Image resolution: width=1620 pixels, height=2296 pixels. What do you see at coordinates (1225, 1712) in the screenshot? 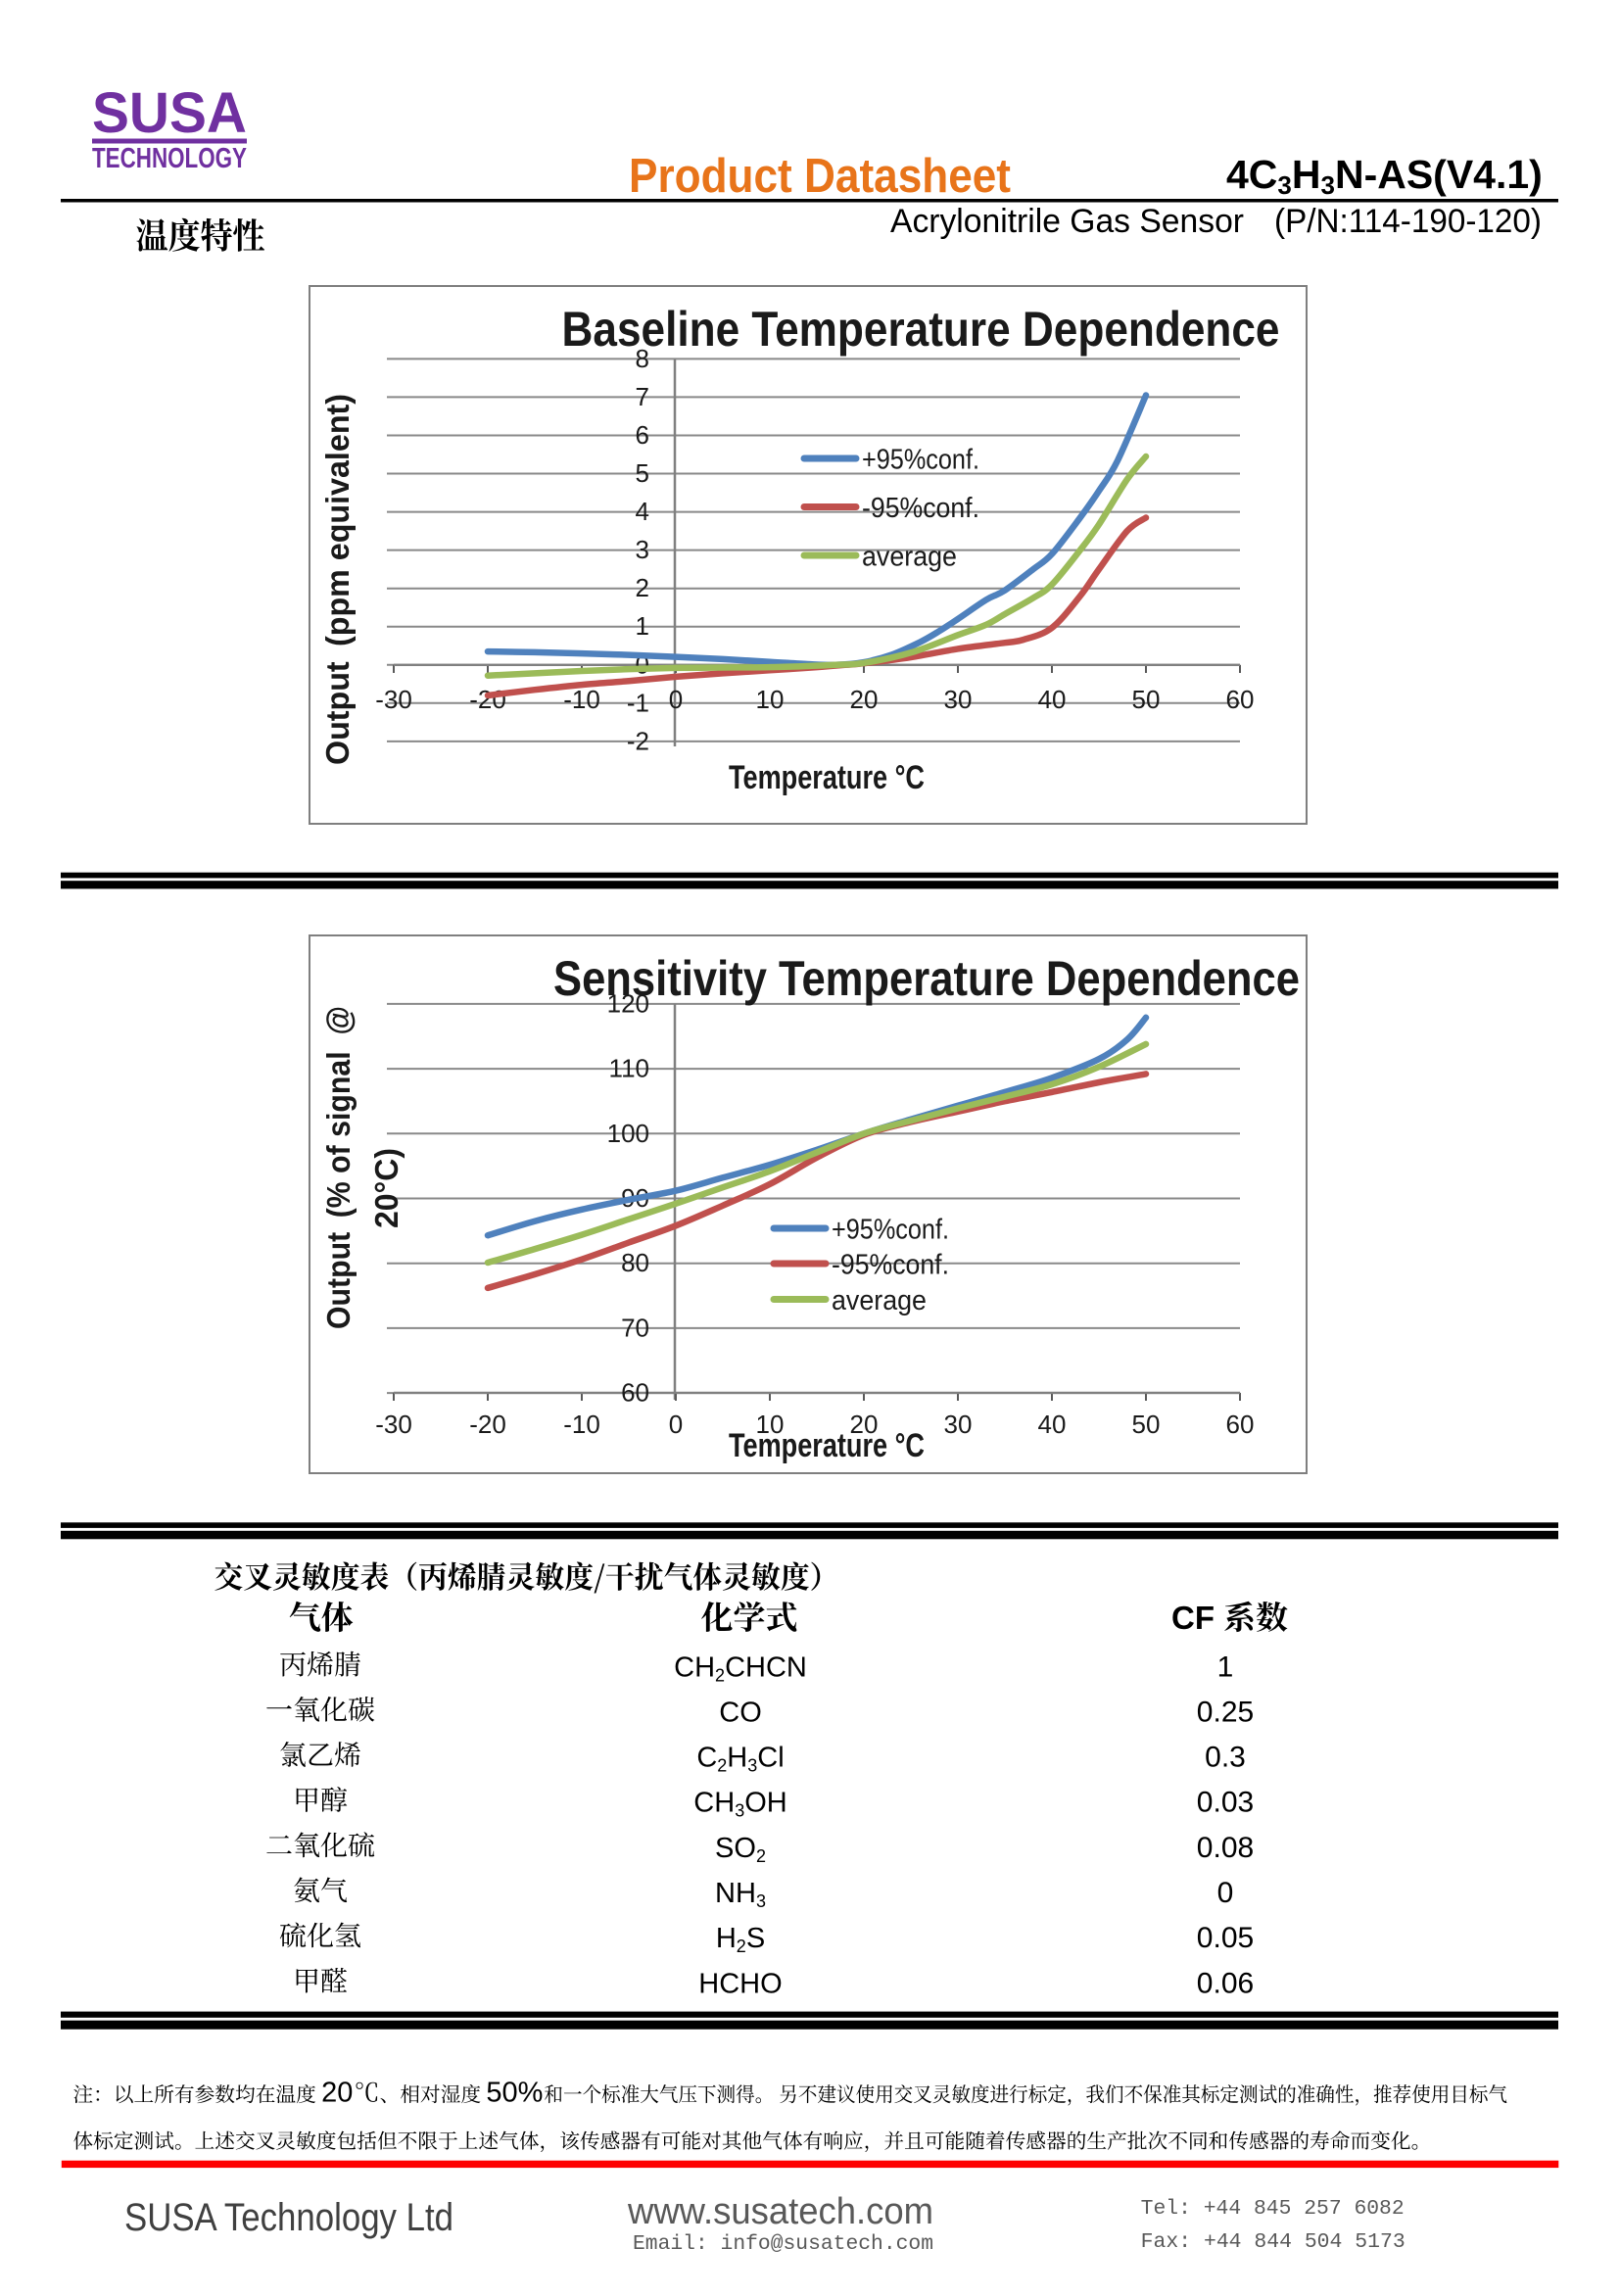
I see `svg-text: 0.25` at bounding box center [1225, 1712].